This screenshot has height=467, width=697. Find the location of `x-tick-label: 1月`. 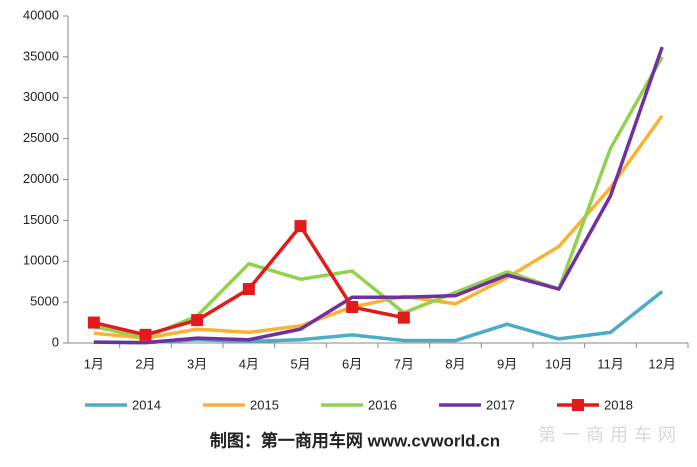

x-tick-label: 1月 is located at coordinates (94, 363).